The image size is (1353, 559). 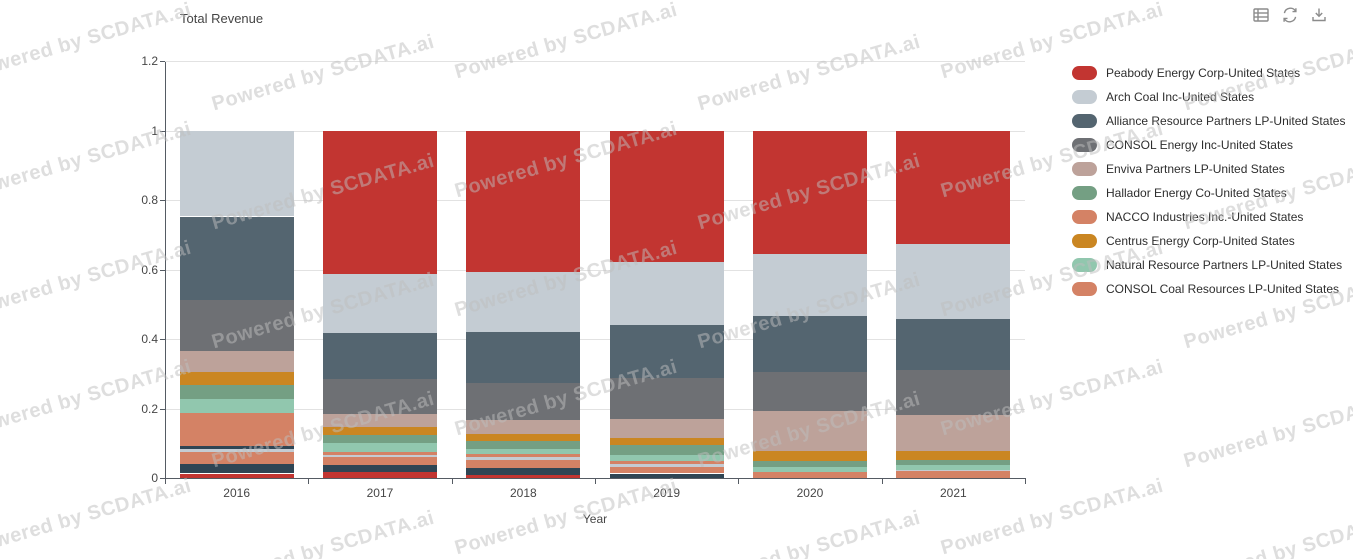 What do you see at coordinates (154, 130) in the screenshot?
I see `y-tick-label: 1` at bounding box center [154, 130].